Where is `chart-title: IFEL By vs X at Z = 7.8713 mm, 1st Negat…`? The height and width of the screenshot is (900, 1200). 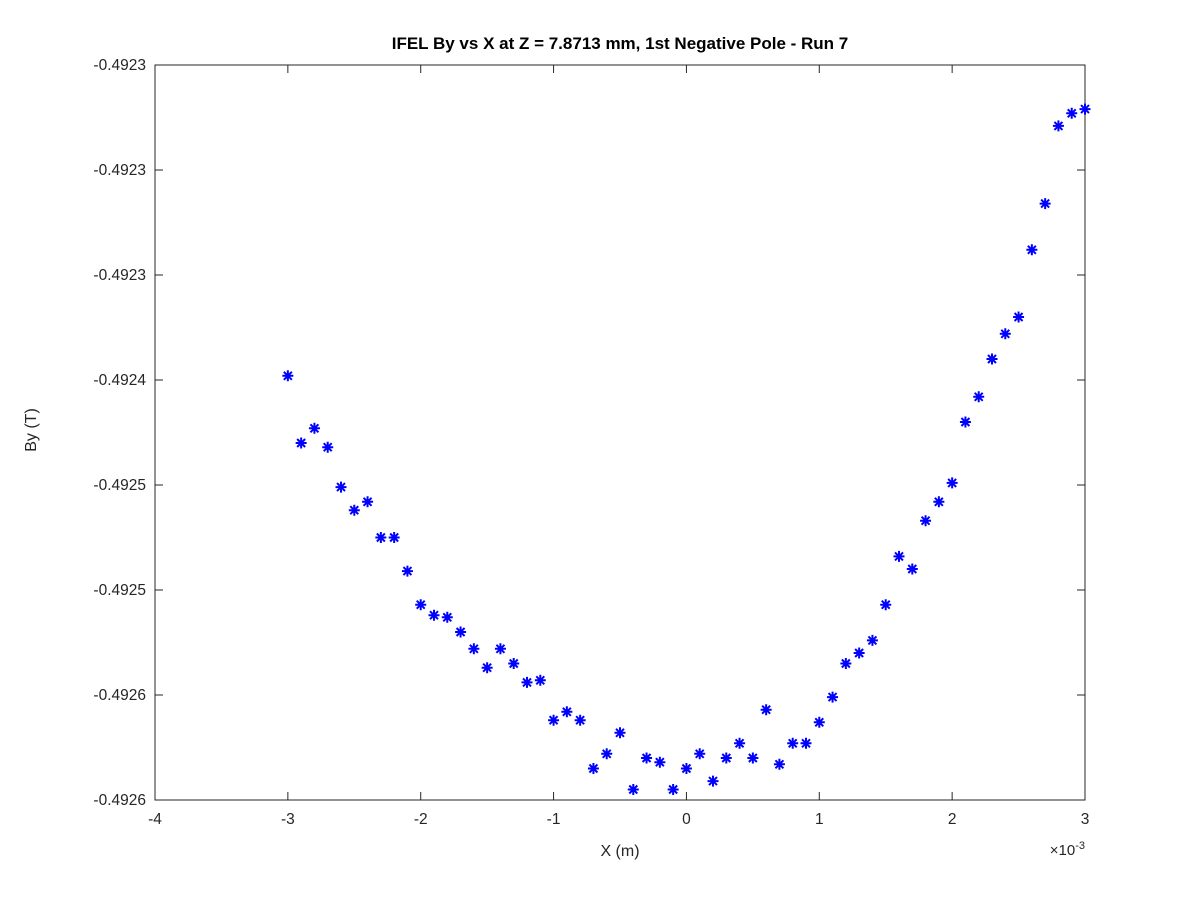 chart-title: IFEL By vs X at Z = 7.8713 mm, 1st Negat… is located at coordinates (620, 43).